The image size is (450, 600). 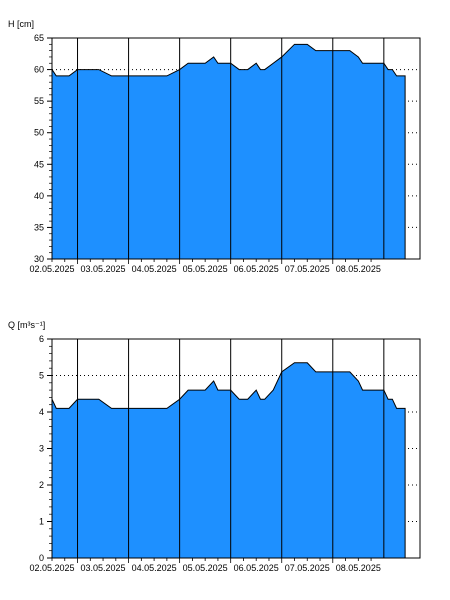 I want to click on y-tick-label: 0, so click(x=41, y=558).